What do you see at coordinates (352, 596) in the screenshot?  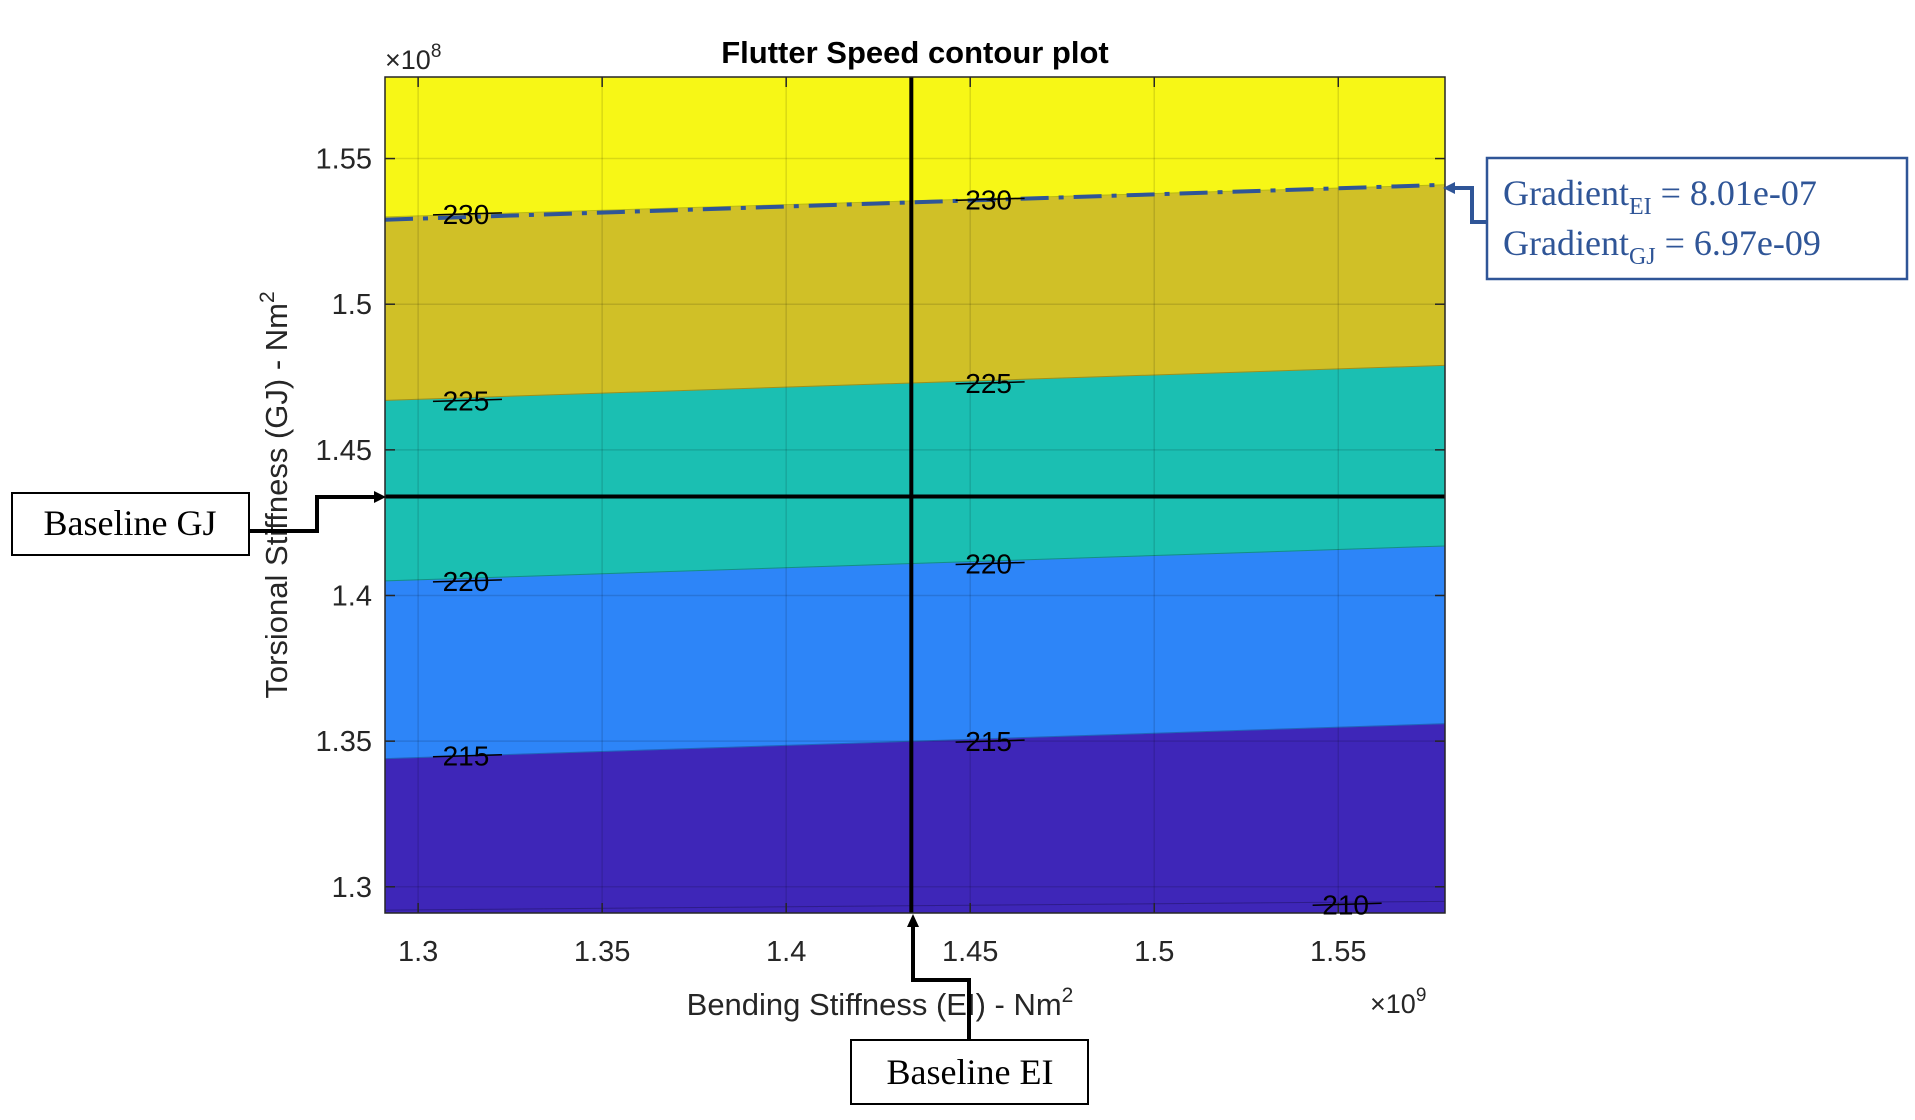 I see `y-tick-label: 1.4` at bounding box center [352, 596].